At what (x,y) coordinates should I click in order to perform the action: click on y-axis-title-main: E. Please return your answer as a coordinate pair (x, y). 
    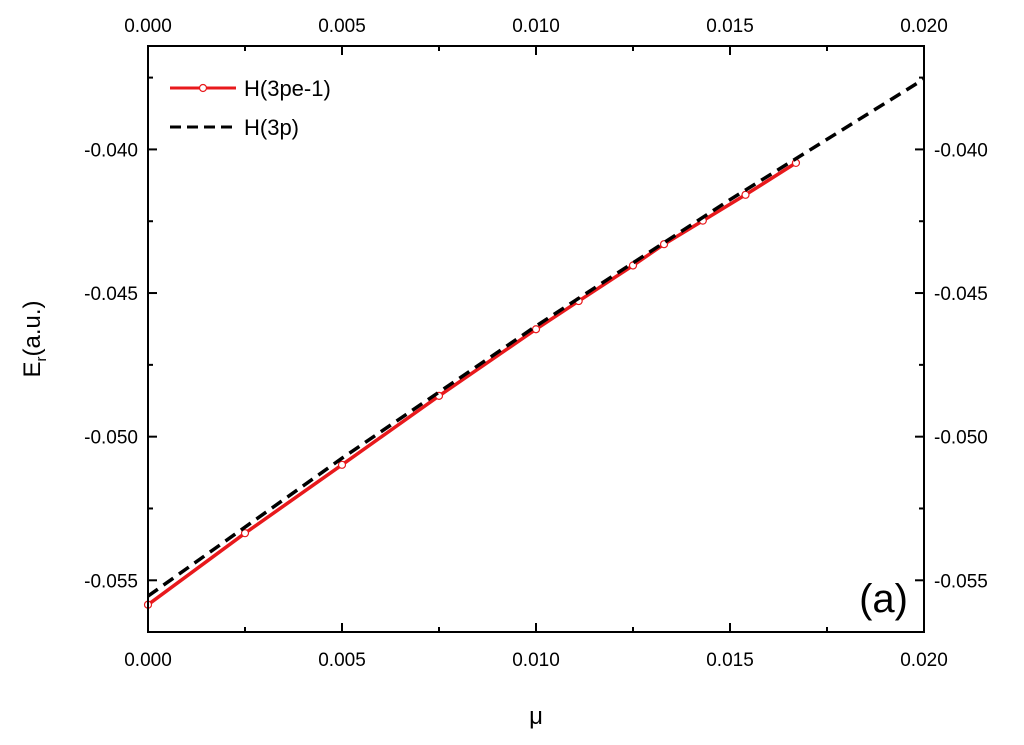
    Looking at the image, I should click on (32, 370).